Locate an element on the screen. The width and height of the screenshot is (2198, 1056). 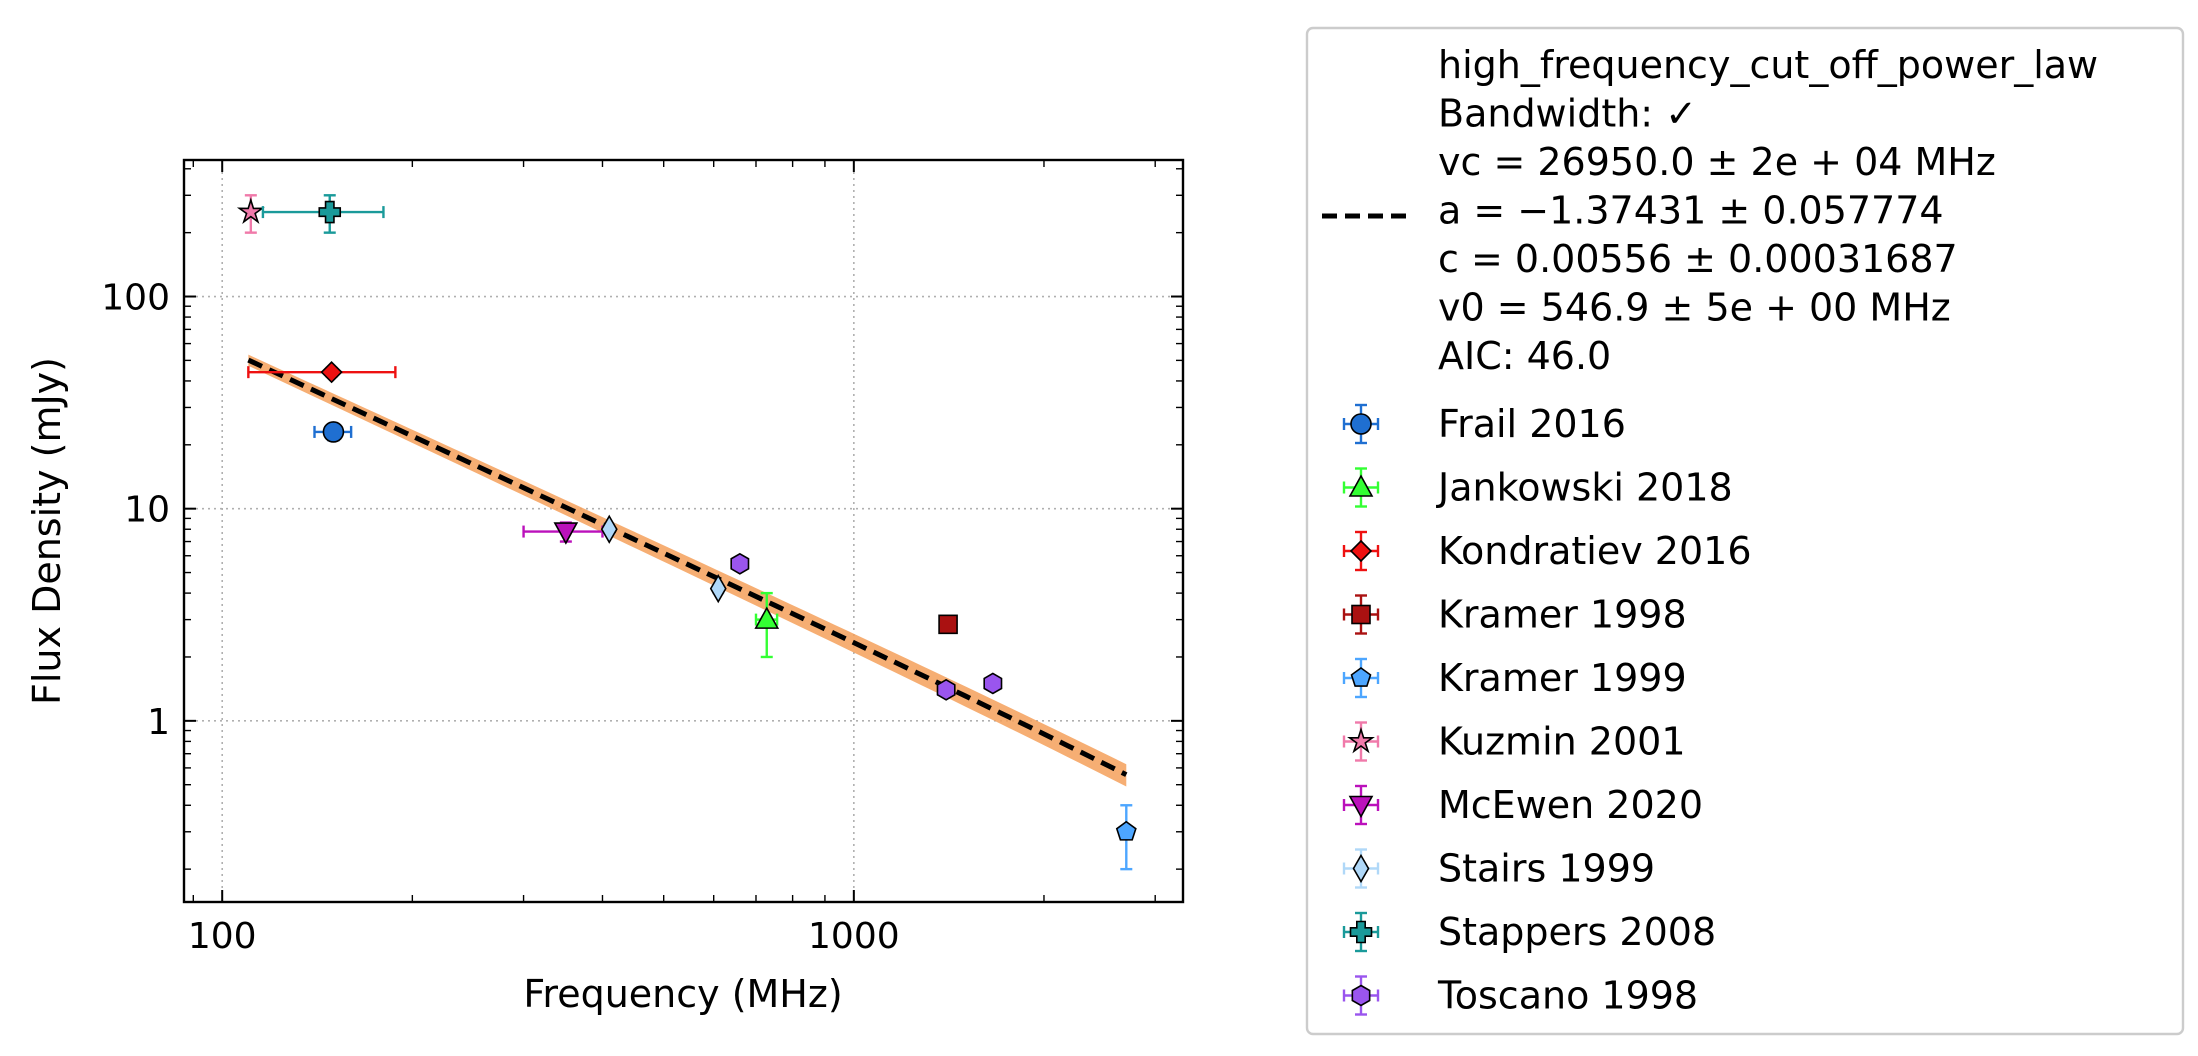
legend-label: Frail 2016 is located at coordinates (1532, 424).